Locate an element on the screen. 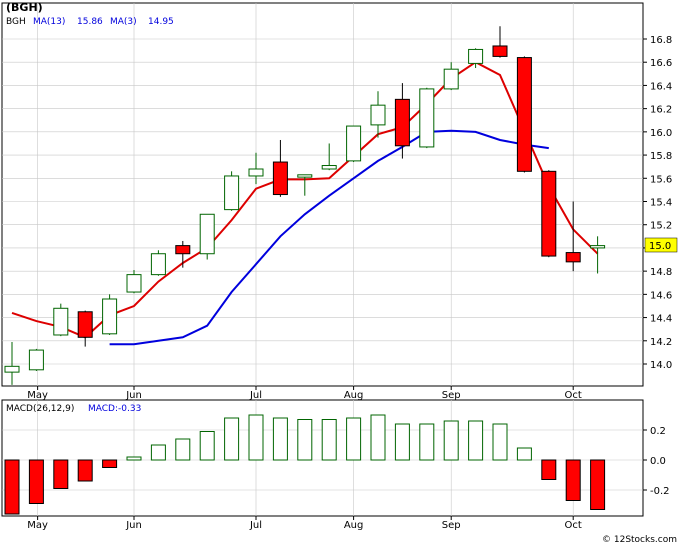 Image resolution: width=680 pixels, height=546 pixels. legend-ma3-label: MA(3) is located at coordinates (123, 22).